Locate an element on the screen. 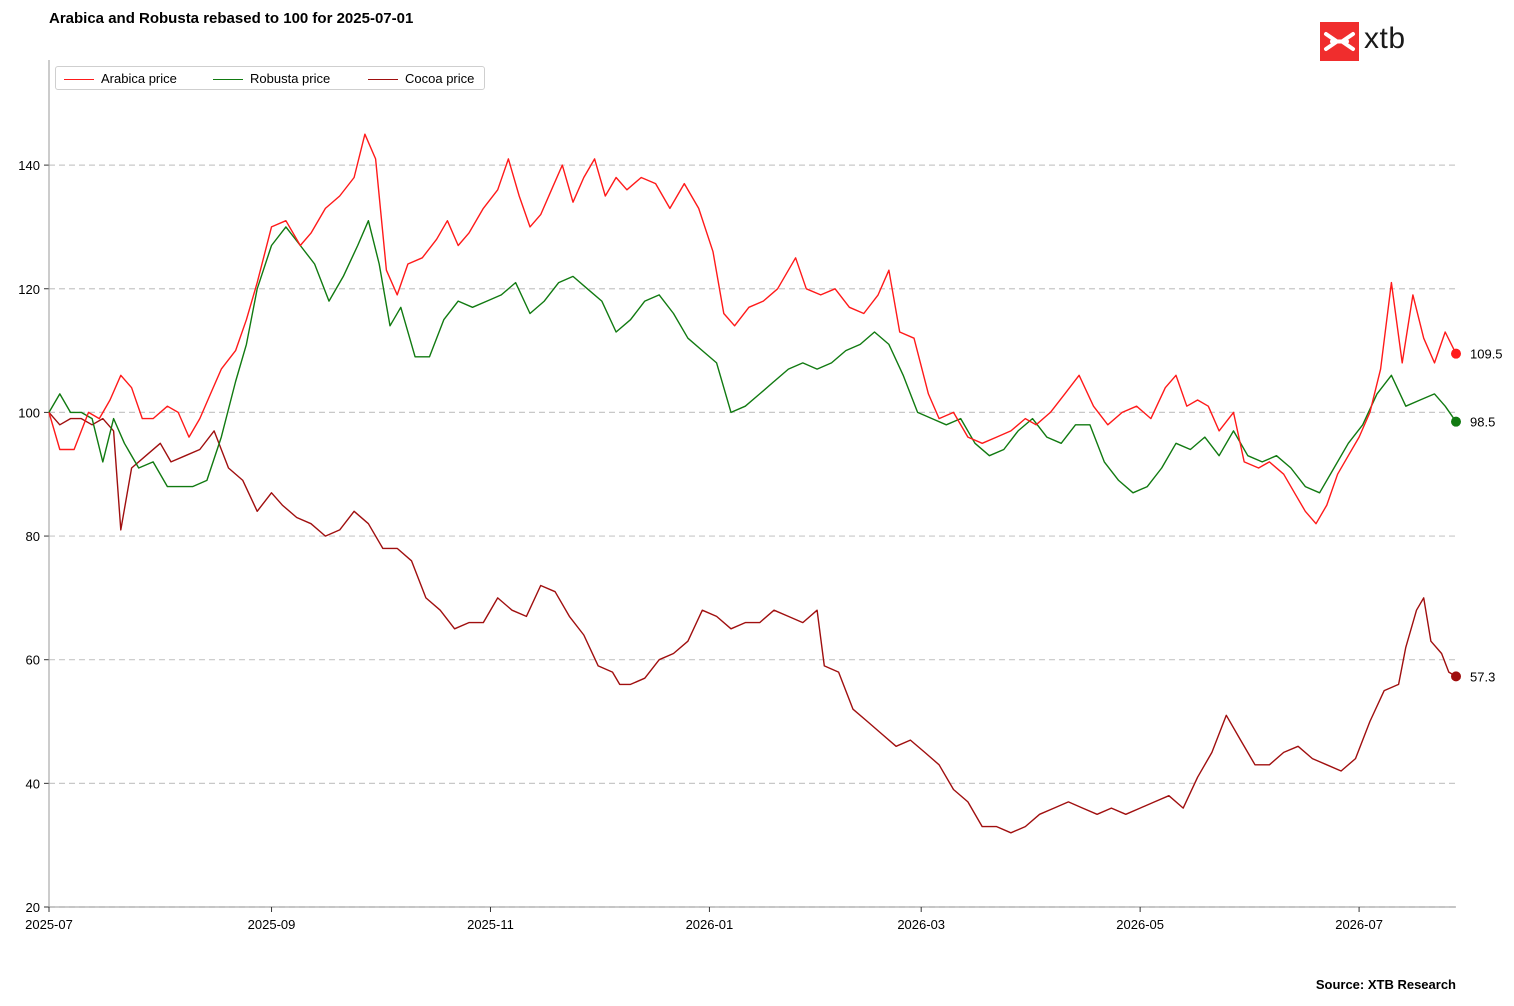 This screenshot has height=1006, width=1514. end-markers: 57.3 98.5 109.5 is located at coordinates (1477, 515).